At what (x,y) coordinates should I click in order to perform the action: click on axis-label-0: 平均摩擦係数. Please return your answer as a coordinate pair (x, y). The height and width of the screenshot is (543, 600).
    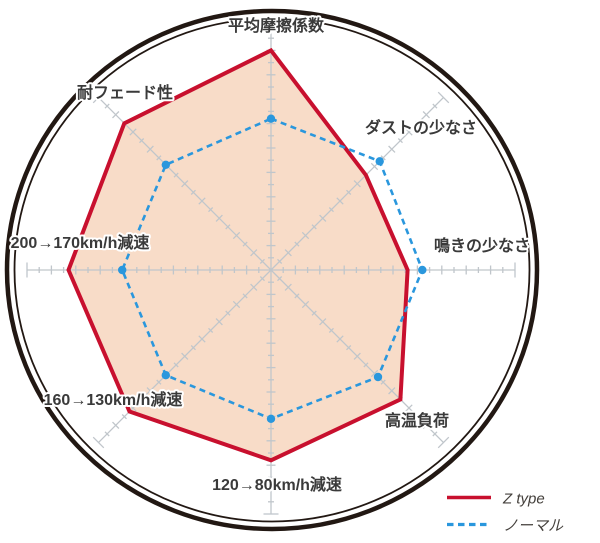
    Looking at the image, I should click on (276, 25).